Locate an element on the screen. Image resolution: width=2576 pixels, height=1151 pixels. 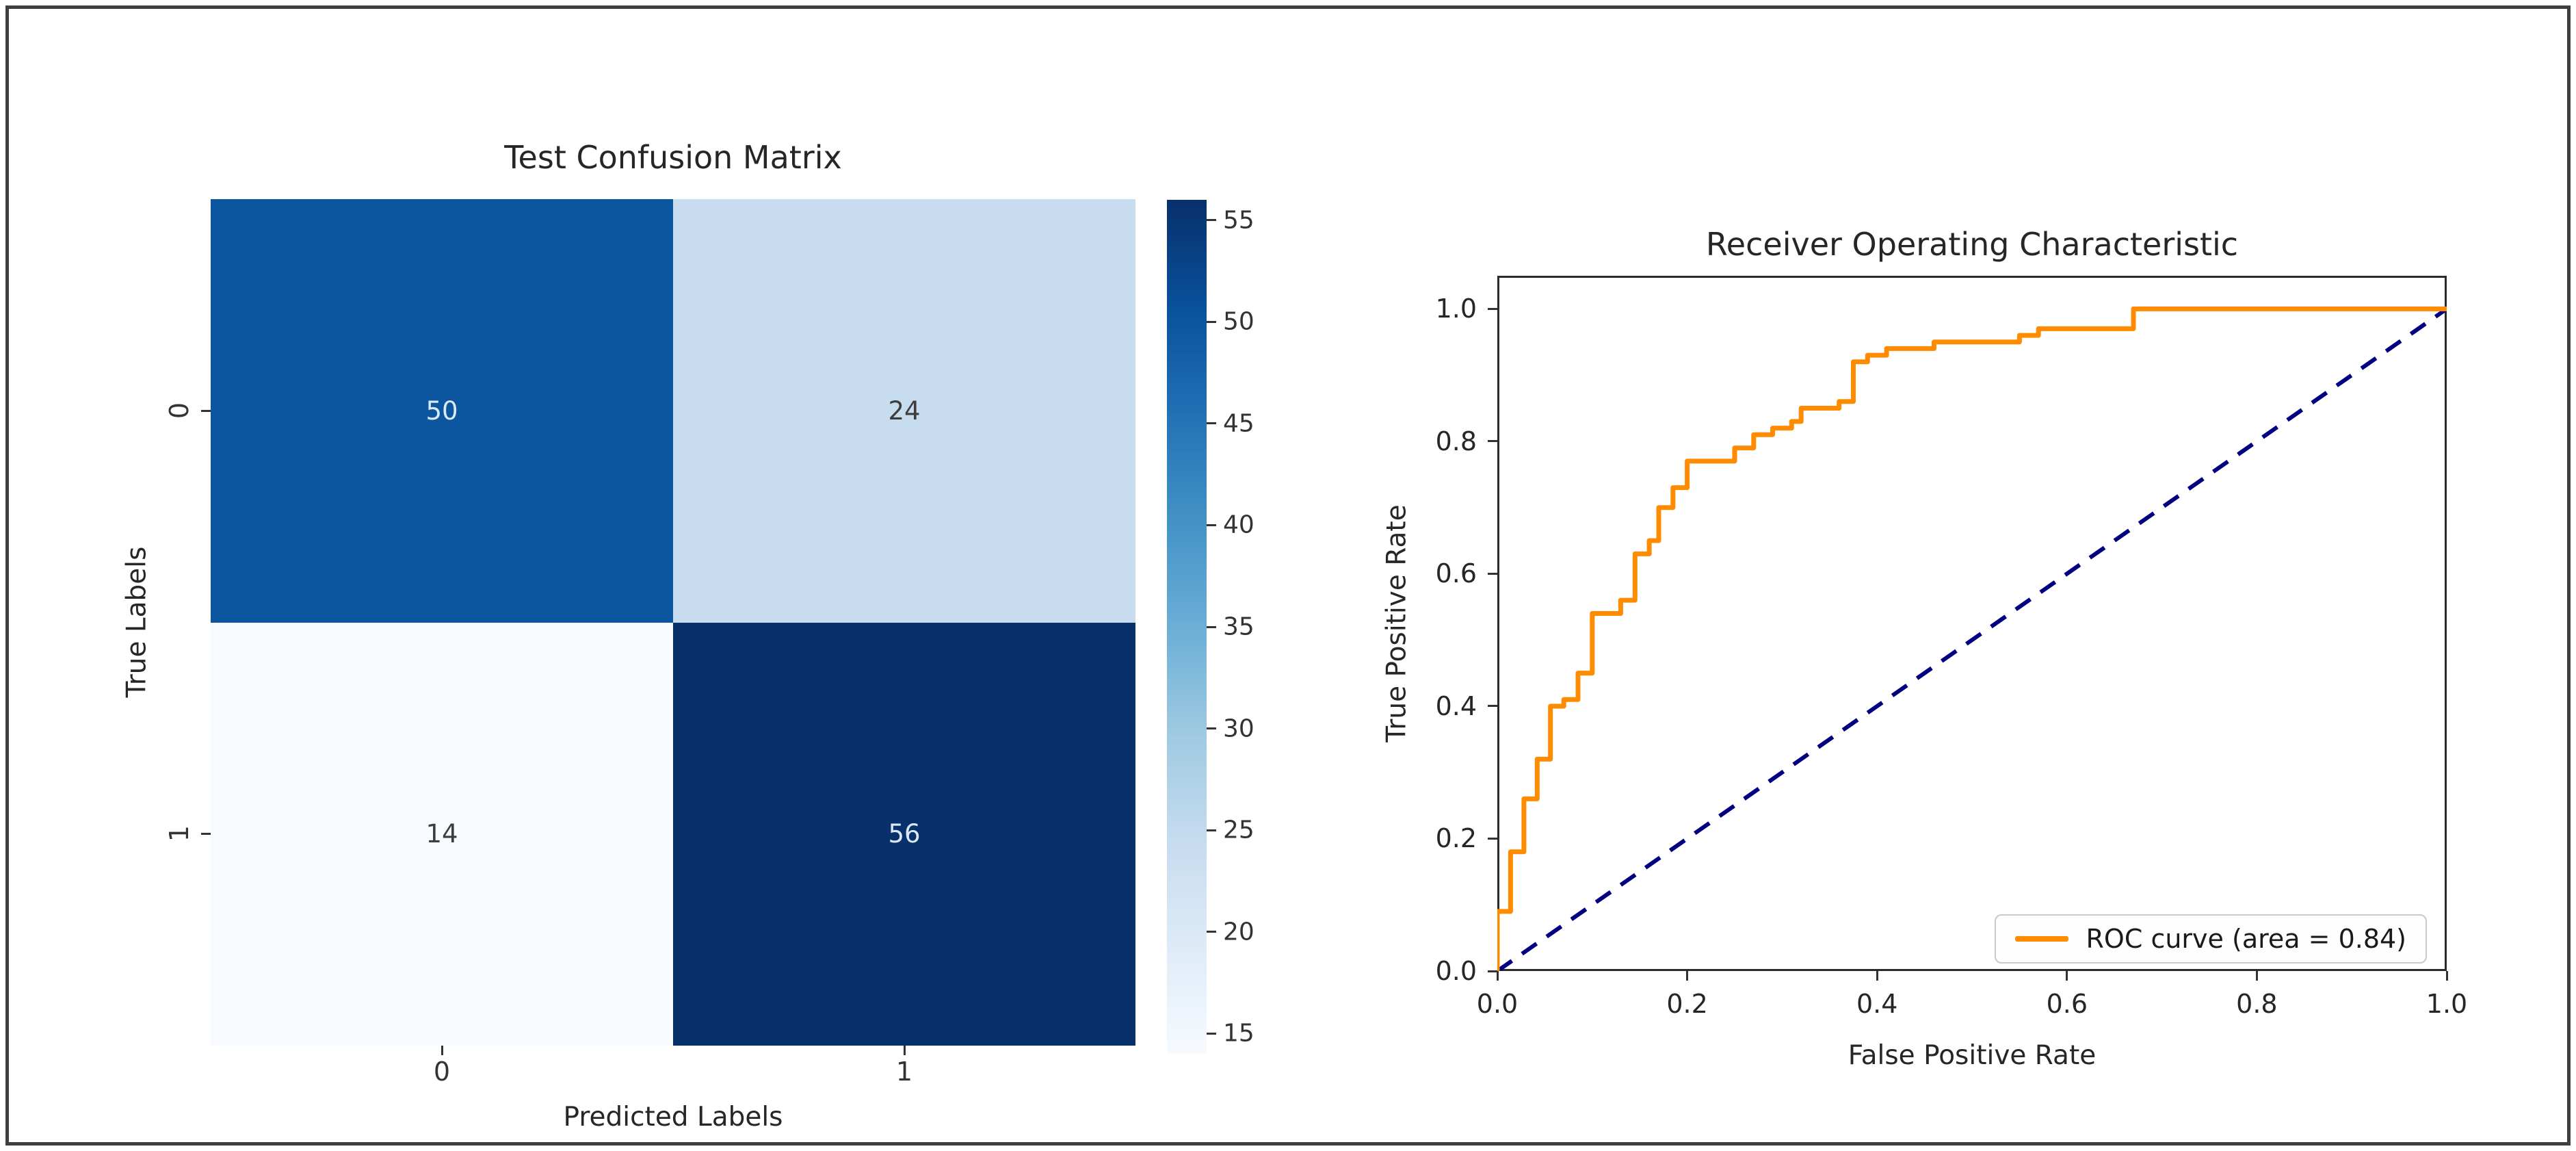
colorbar-tick-label: 30 is located at coordinates (1238, 728).